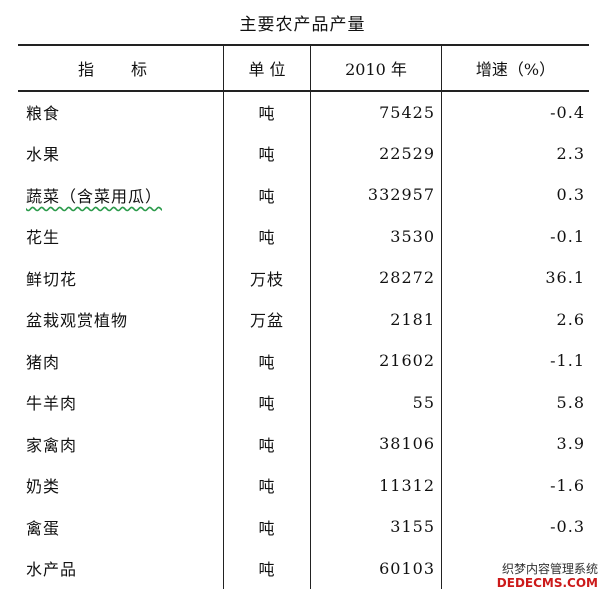 Image resolution: width=605 pixels, height=597 pixels. Describe the element at coordinates (267, 278) in the screenshot. I see `row-unit: 万枝` at that location.